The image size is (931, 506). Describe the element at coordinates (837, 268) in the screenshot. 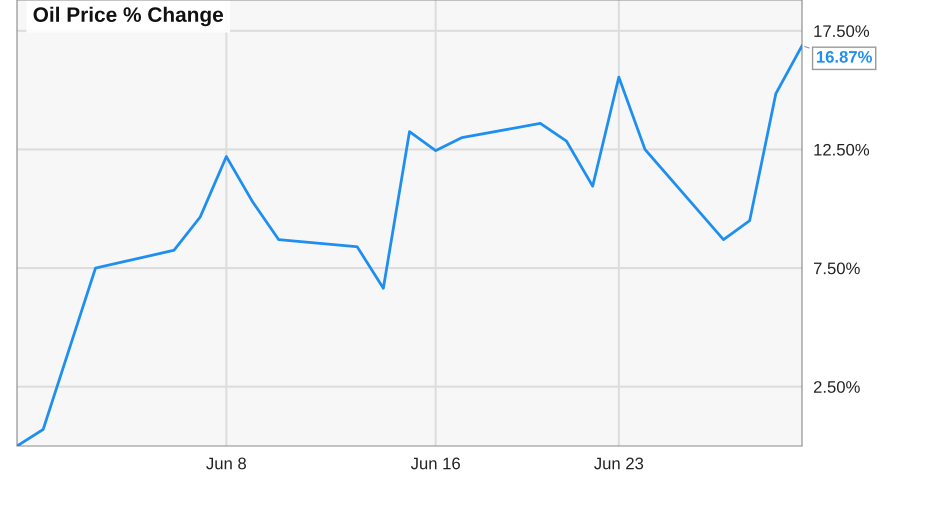

I see `y-tick-label: 7.50%` at that location.